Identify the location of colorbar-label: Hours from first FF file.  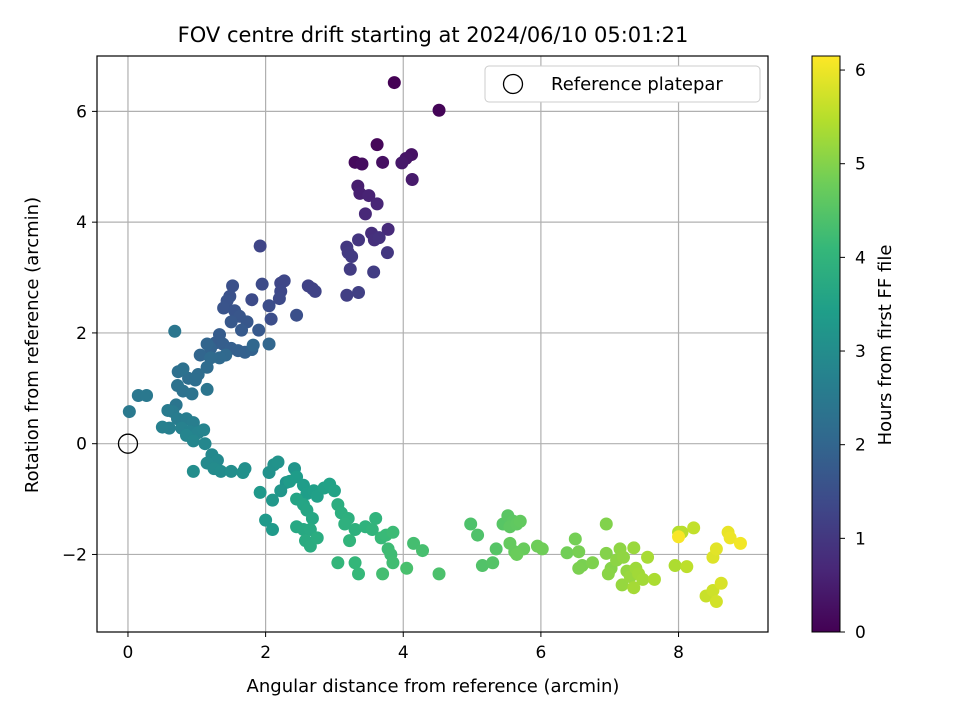
(885, 345).